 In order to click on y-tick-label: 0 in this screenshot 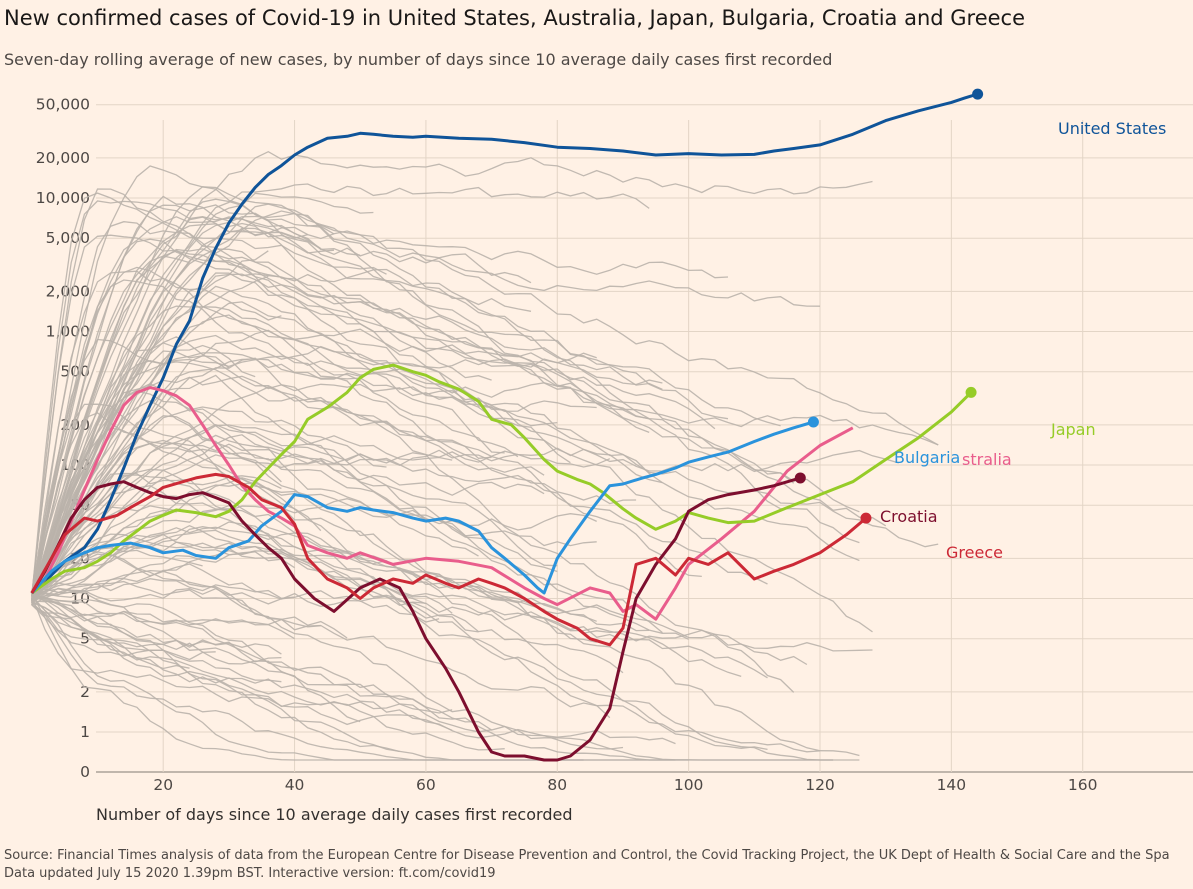, I will do `click(85, 772)`.